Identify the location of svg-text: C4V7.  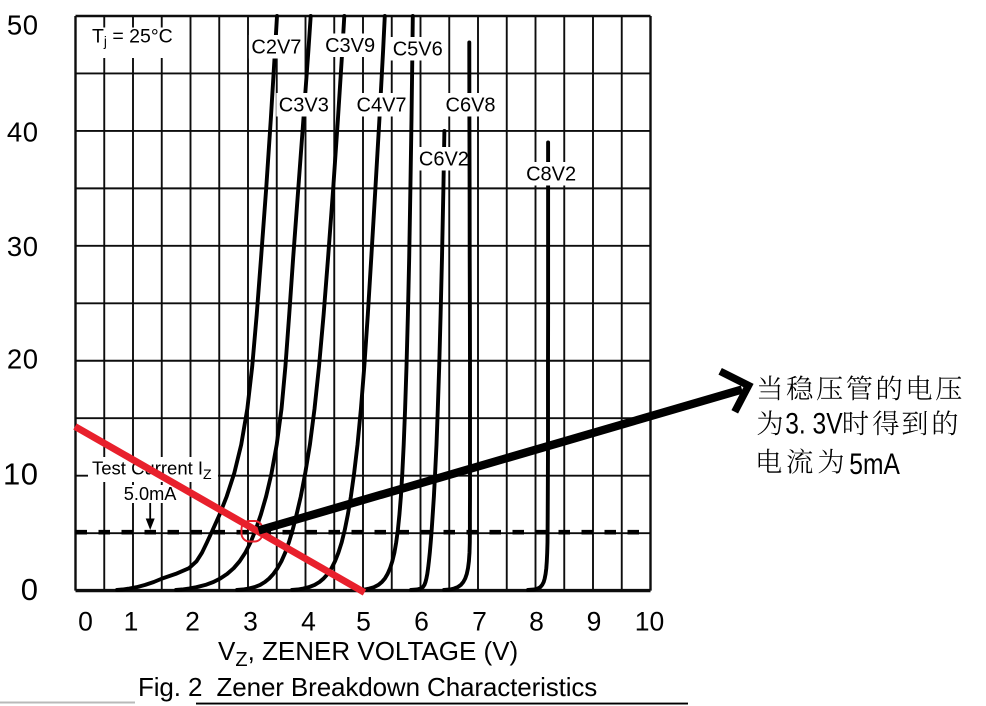
(382, 106).